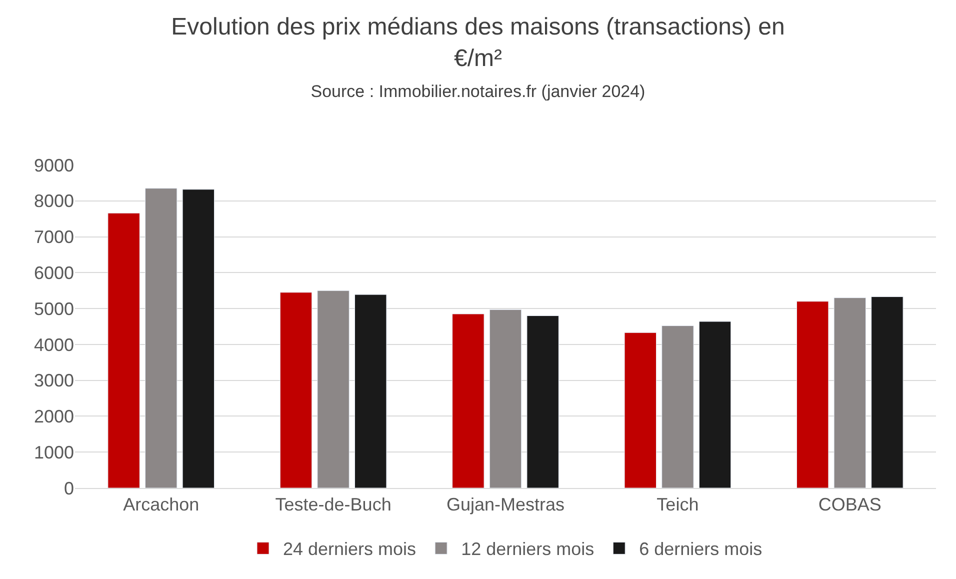 The height and width of the screenshot is (579, 956). I want to click on x-tick-label: Arcachon, so click(161, 504).